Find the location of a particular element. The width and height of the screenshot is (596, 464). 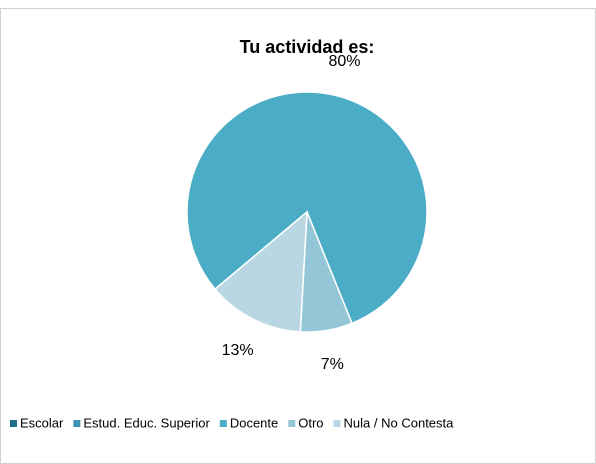

data-label: 13% is located at coordinates (238, 350).